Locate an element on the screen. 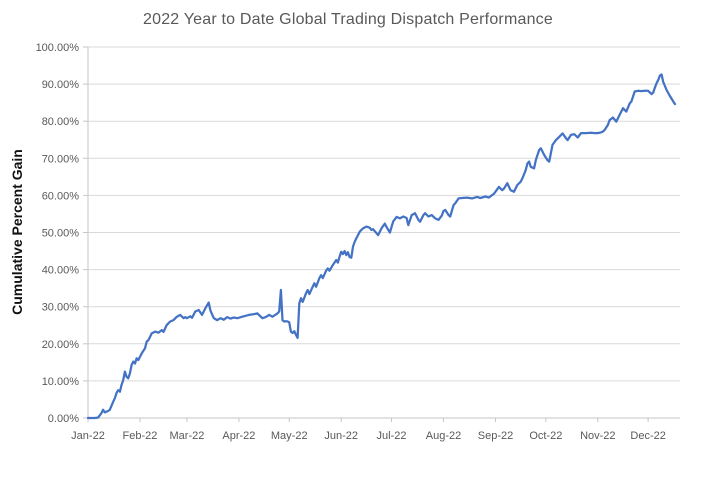 The width and height of the screenshot is (705, 477). y-tick-label: 70.00% is located at coordinates (61, 159).